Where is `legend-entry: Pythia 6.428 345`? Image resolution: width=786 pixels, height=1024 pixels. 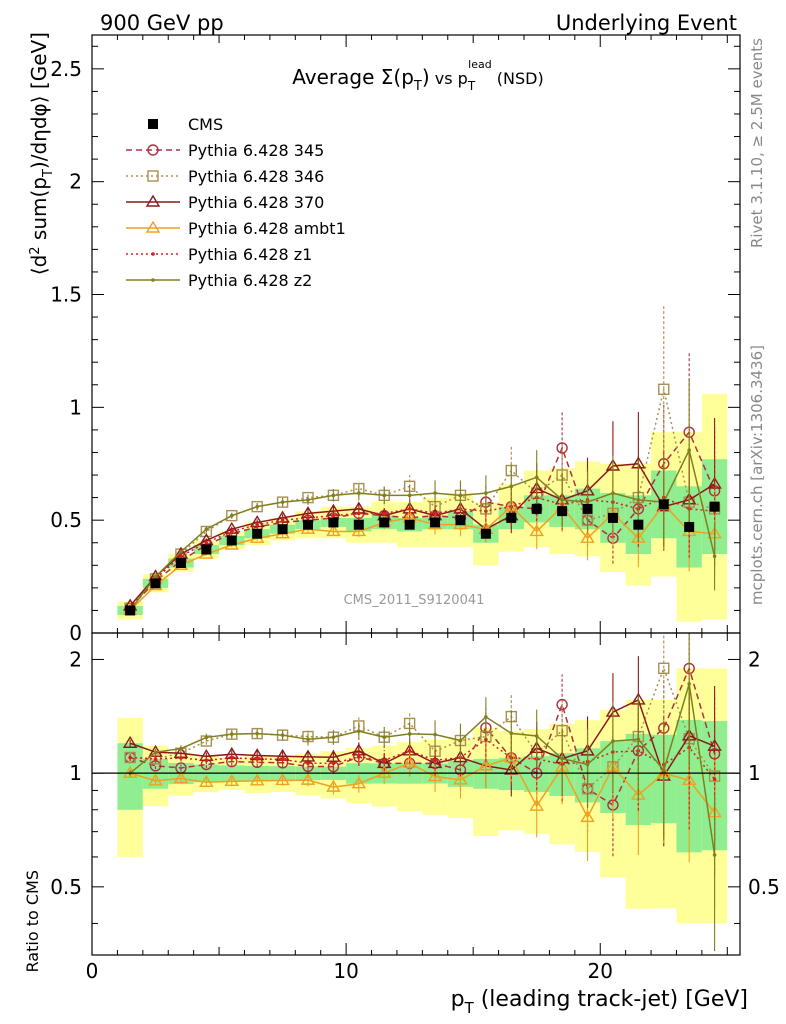 legend-entry: Pythia 6.428 345 is located at coordinates (225, 150).